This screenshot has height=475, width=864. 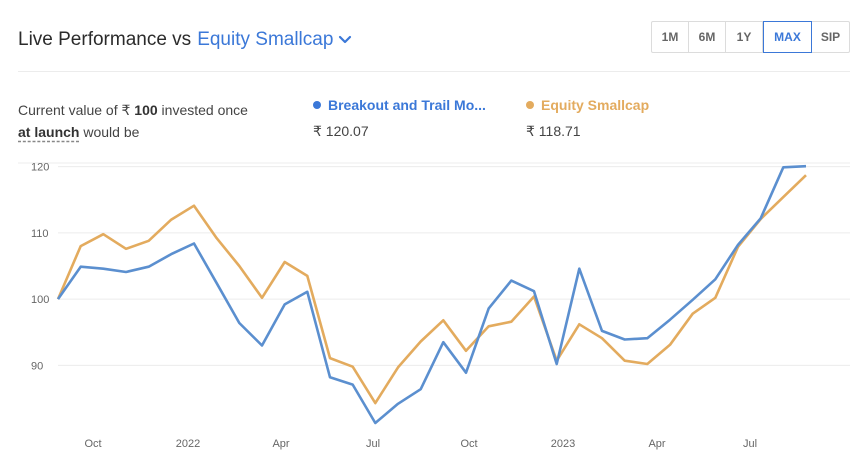 I want to click on range-button-max: MAX, so click(x=787, y=37).